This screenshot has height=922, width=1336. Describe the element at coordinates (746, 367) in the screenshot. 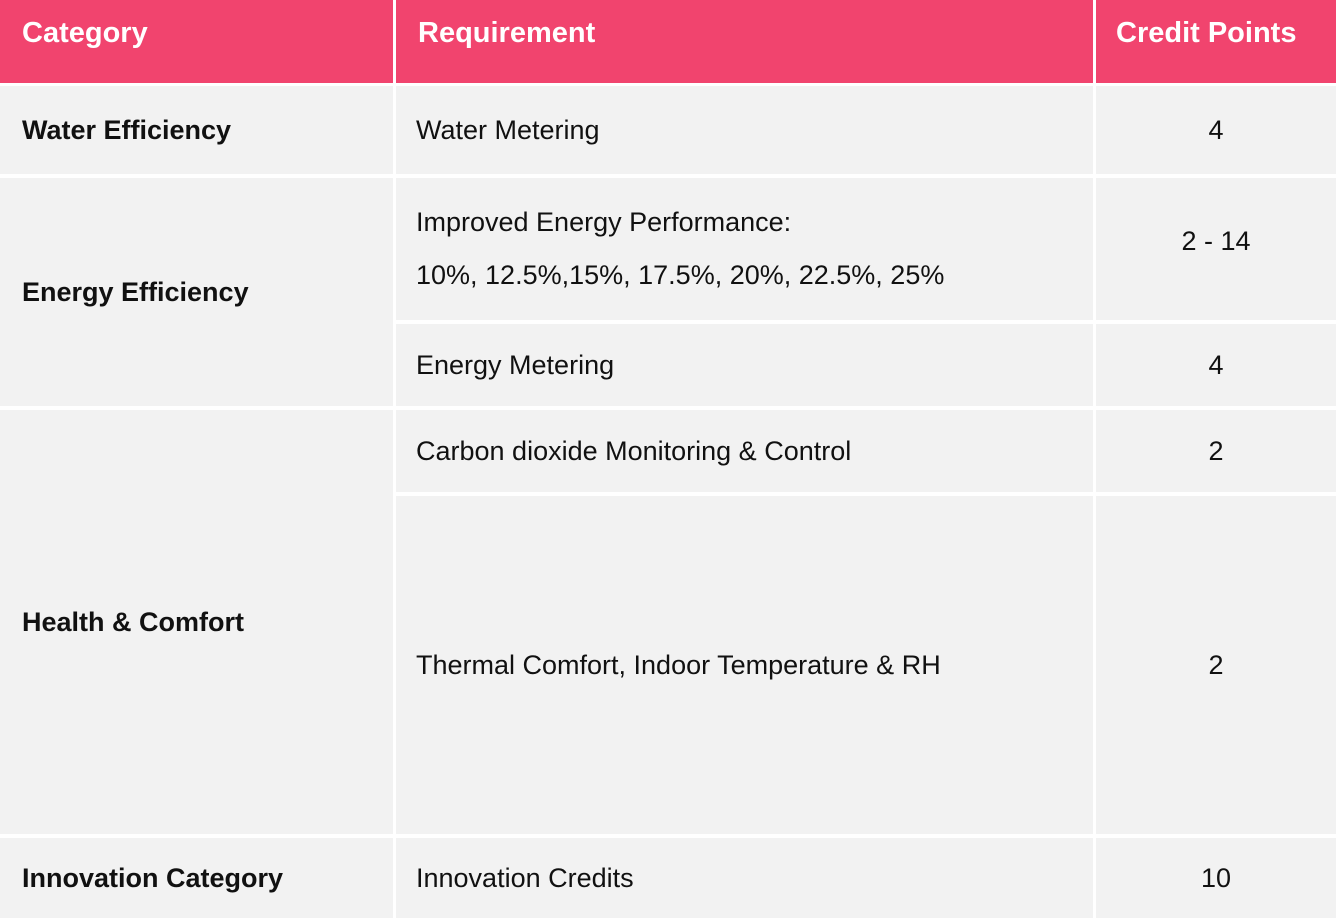

I see `requirement-cell: Energy Metering` at that location.